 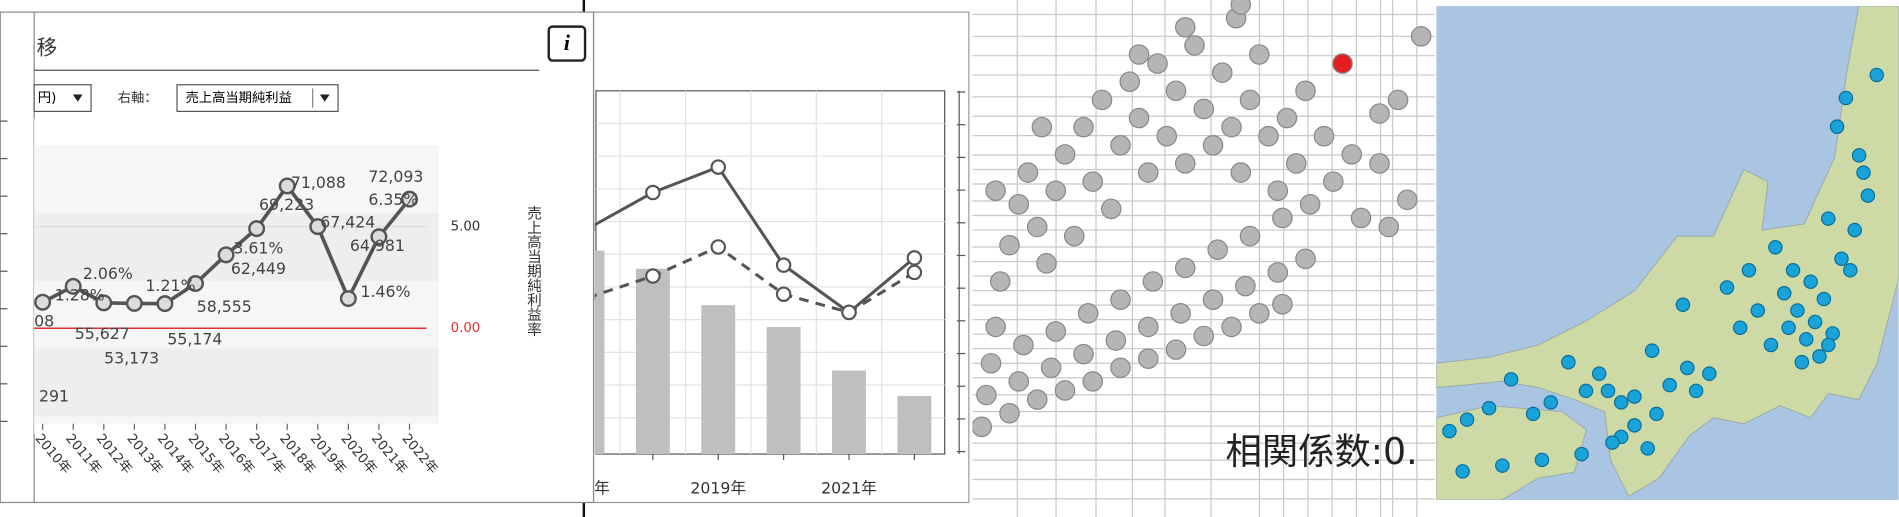 I want to click on right-axis-select-text: 売上高当期純利益, so click(x=239, y=97).